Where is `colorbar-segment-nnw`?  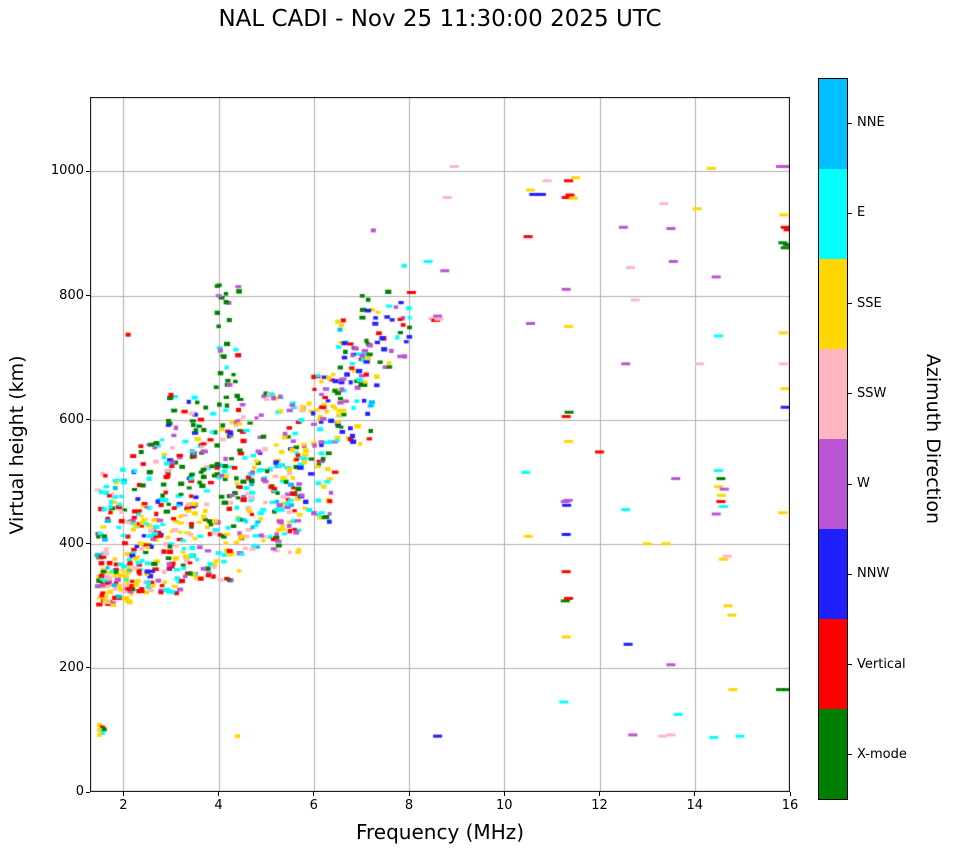
colorbar-segment-nnw is located at coordinates (833, 574).